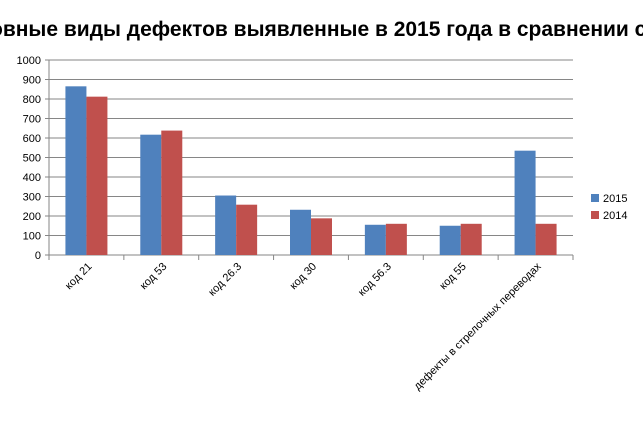  What do you see at coordinates (29, 61) in the screenshot?
I see `y-tick-label: 1000` at bounding box center [29, 61].